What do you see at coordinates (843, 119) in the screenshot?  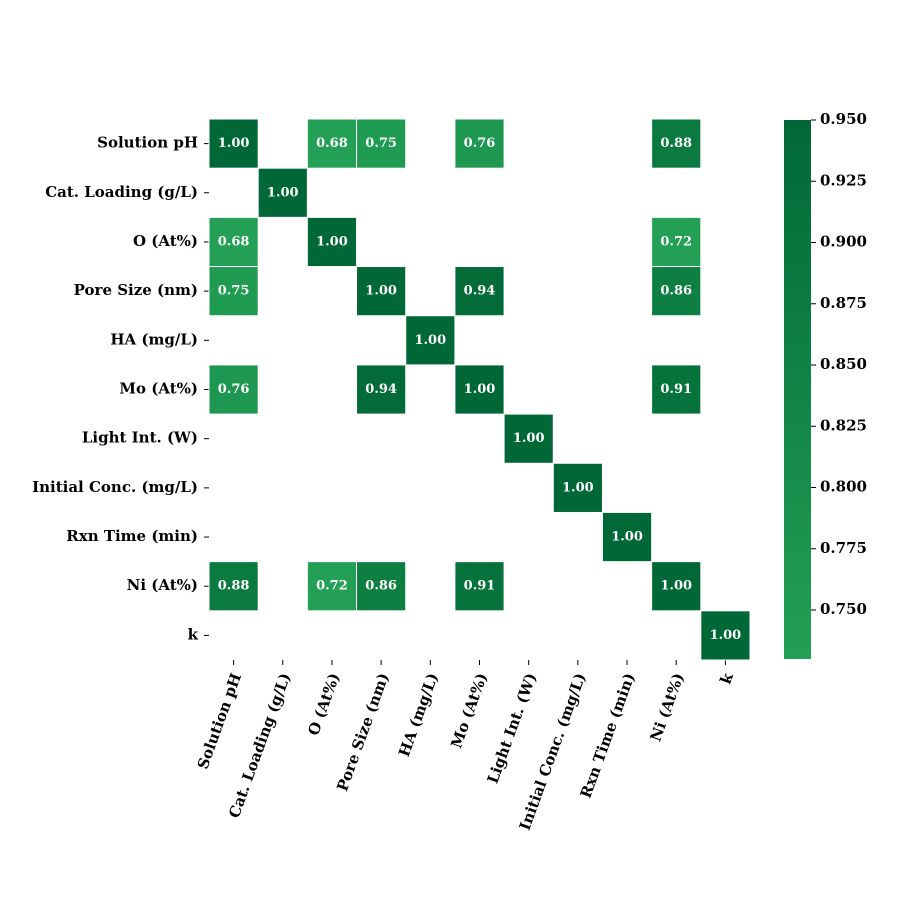 I see `colorbar-tick-label: 0.950` at bounding box center [843, 119].